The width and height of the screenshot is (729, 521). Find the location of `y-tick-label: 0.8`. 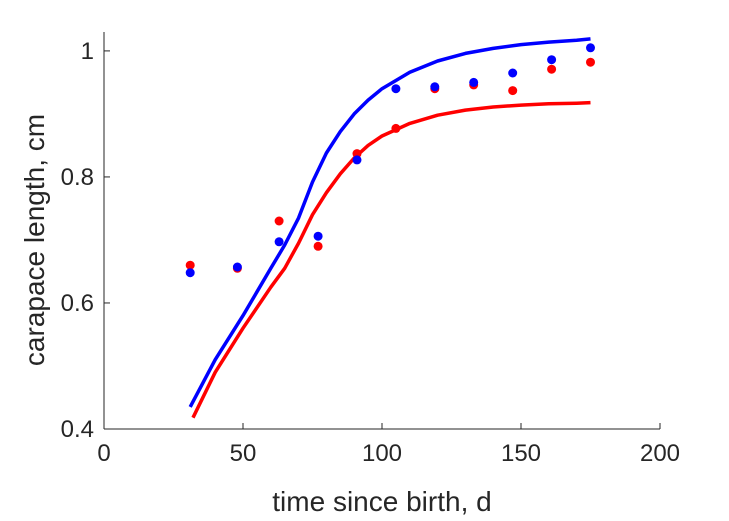

y-tick-label: 0.8 is located at coordinates (77, 177).